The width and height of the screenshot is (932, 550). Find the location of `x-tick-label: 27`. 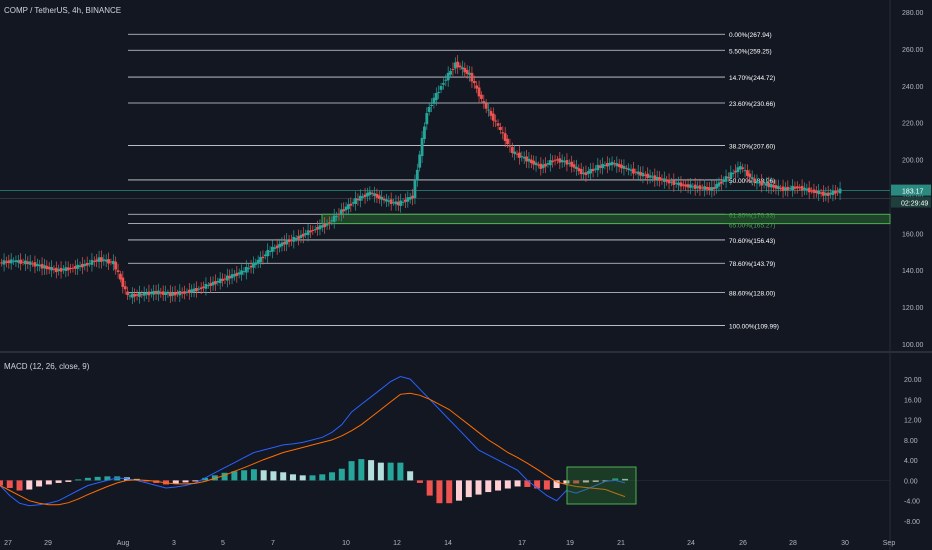

x-tick-label: 27 is located at coordinates (8, 543).